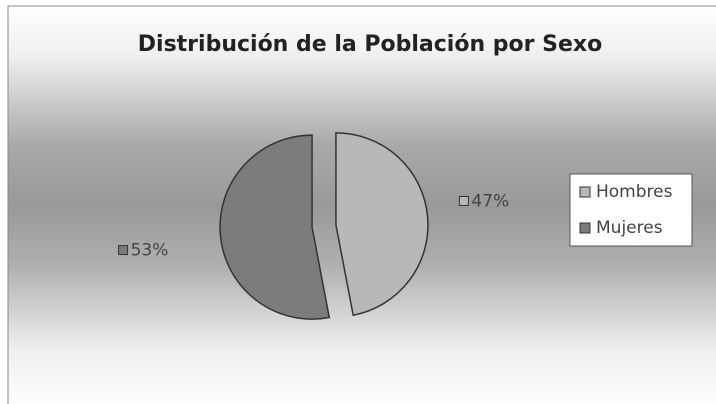 Image resolution: width=716 pixels, height=404 pixels. What do you see at coordinates (634, 192) in the screenshot?
I see `legend-label: Hombres` at bounding box center [634, 192].